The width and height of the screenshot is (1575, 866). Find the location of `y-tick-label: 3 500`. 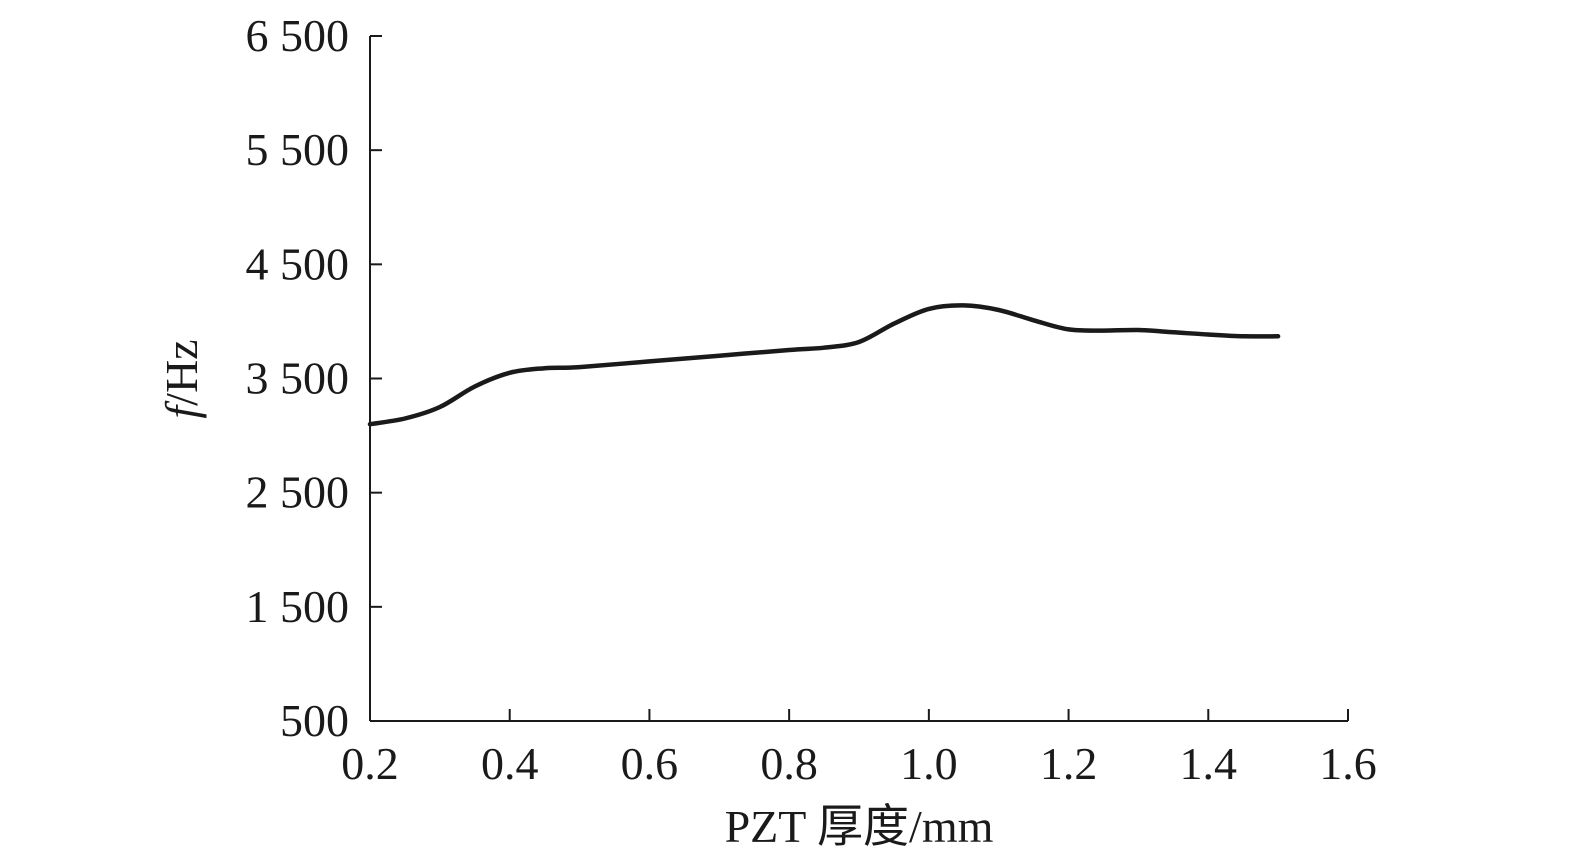

y-tick-label: 3 500 is located at coordinates (298, 378).